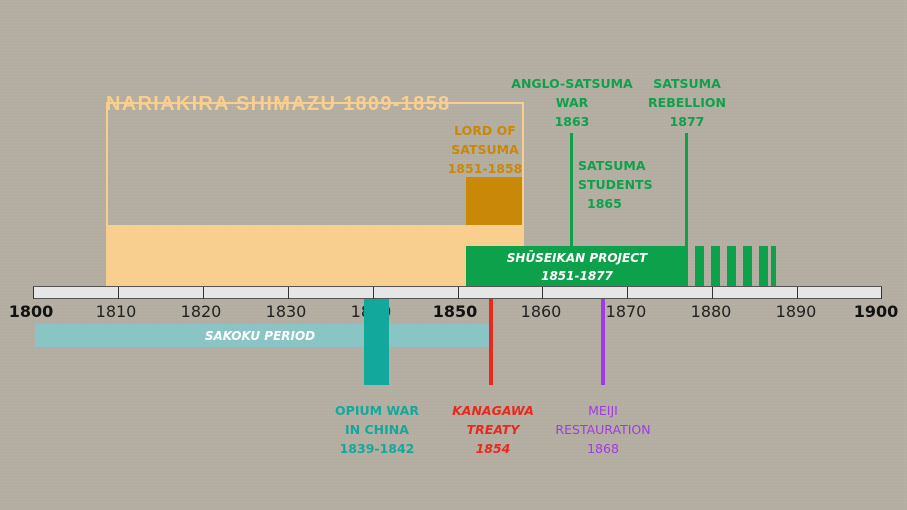 This screenshot has width=907, height=510. I want to click on meiji-restoration-marker, so click(603, 342).